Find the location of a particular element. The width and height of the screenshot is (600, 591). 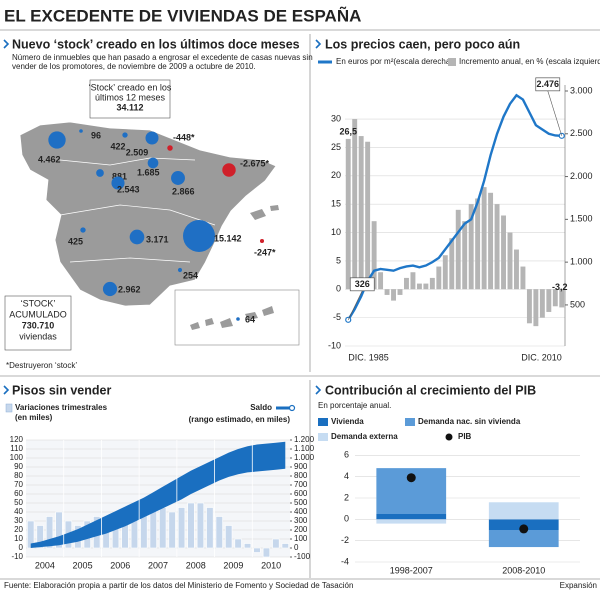

y-tick-label: 5 is located at coordinates (338, 260).